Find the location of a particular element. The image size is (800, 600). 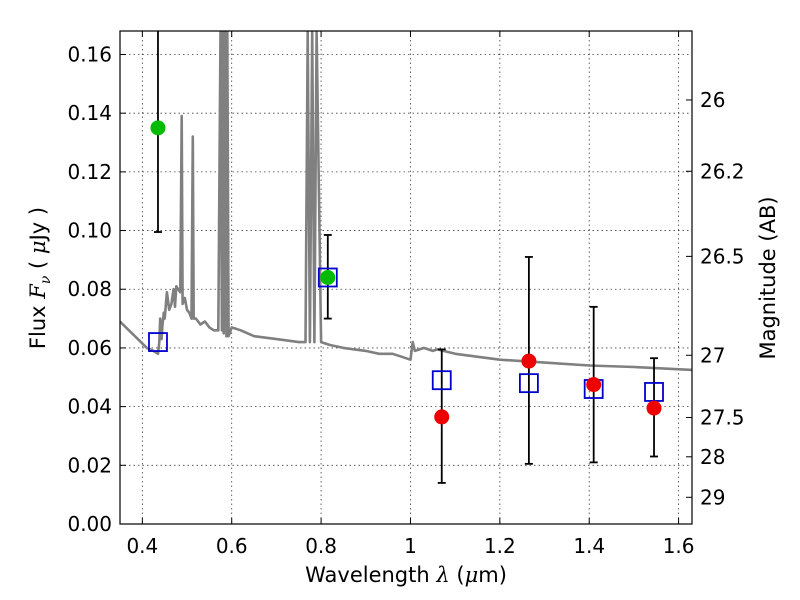

x-tick-label: 1.2 is located at coordinates (500, 546).